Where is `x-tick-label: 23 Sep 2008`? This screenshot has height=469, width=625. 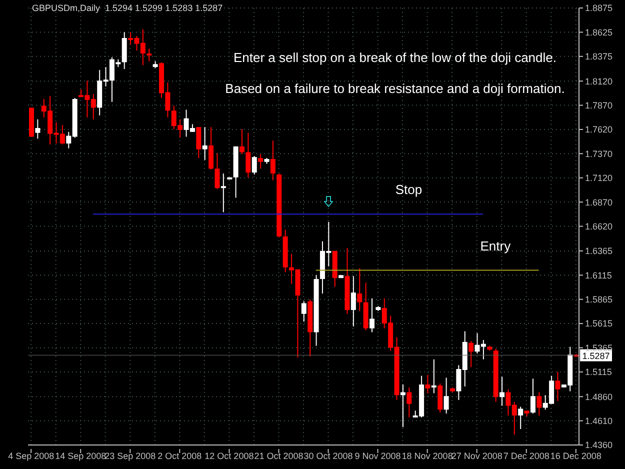
x-tick-label: 23 Sep 2008 is located at coordinates (130, 456).